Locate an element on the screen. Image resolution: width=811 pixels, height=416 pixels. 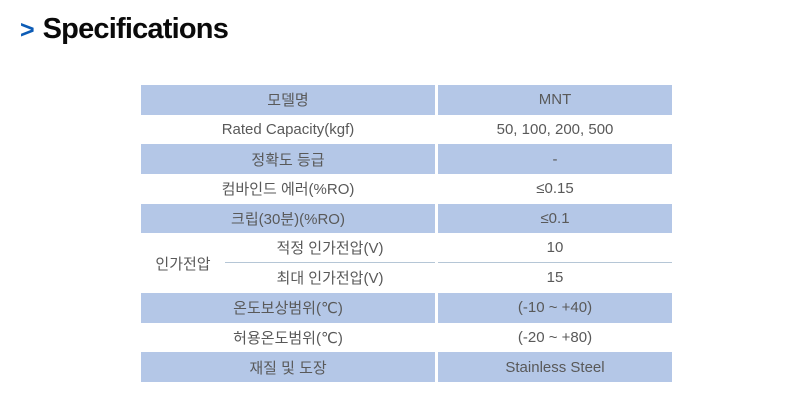
spec-value: 10 is located at coordinates (555, 248).